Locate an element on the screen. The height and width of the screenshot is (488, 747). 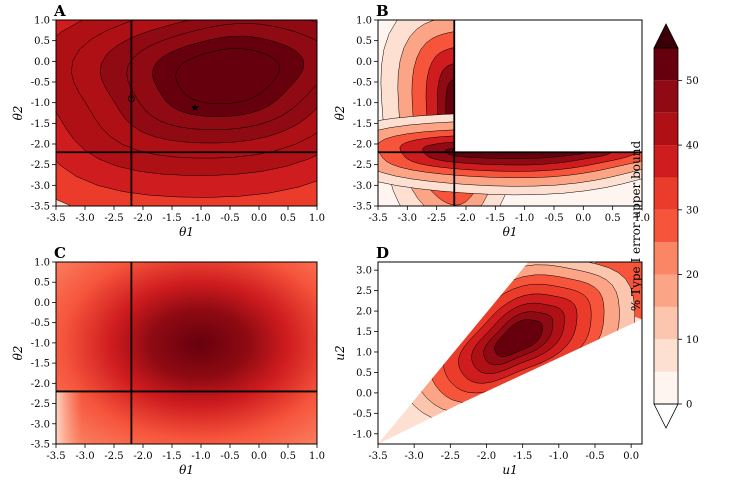
colorbar-label: % Type I error upper bound is located at coordinates (636, 226).